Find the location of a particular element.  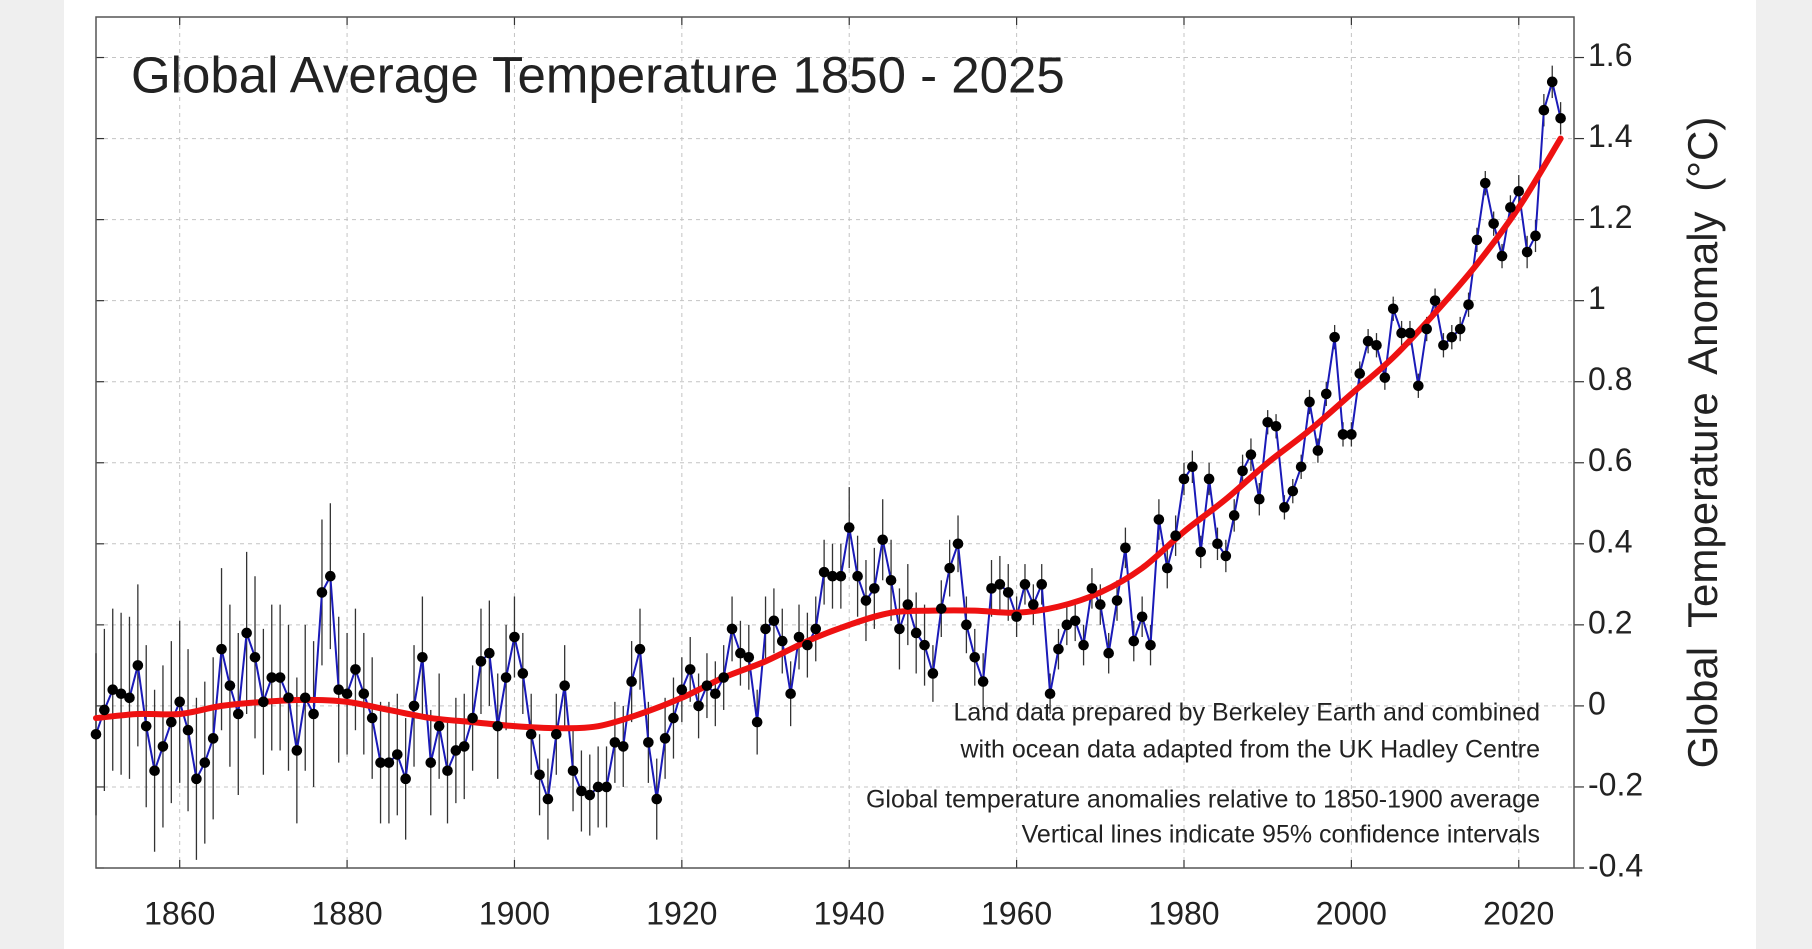

x-tick-label: 1900 is located at coordinates (514, 913).